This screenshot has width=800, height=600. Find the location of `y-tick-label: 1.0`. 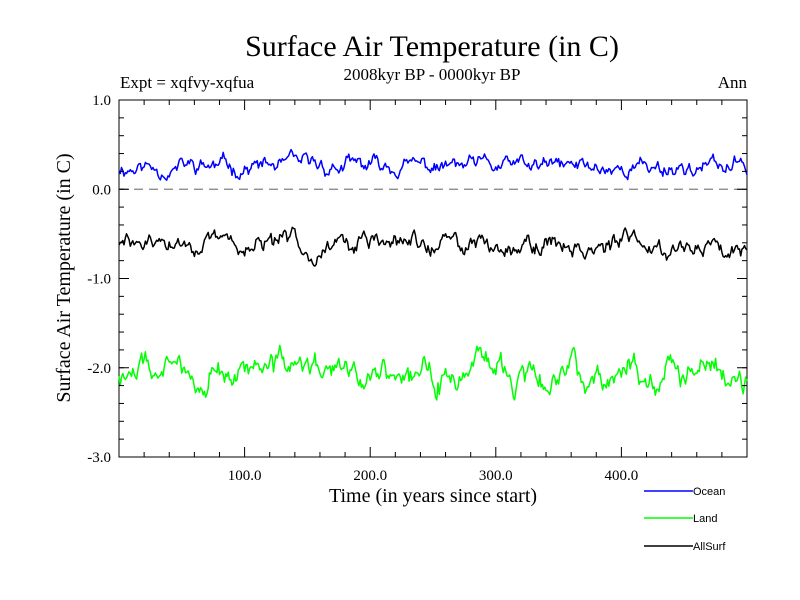

y-tick-label: 1.0 is located at coordinates (101, 101).